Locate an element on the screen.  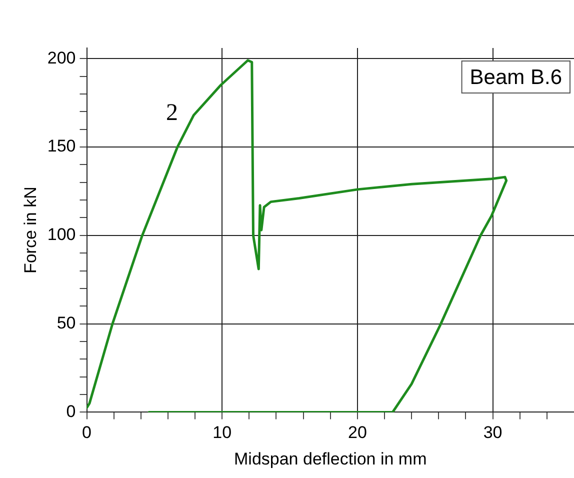
x-tick-label: 0 is located at coordinates (87, 432).